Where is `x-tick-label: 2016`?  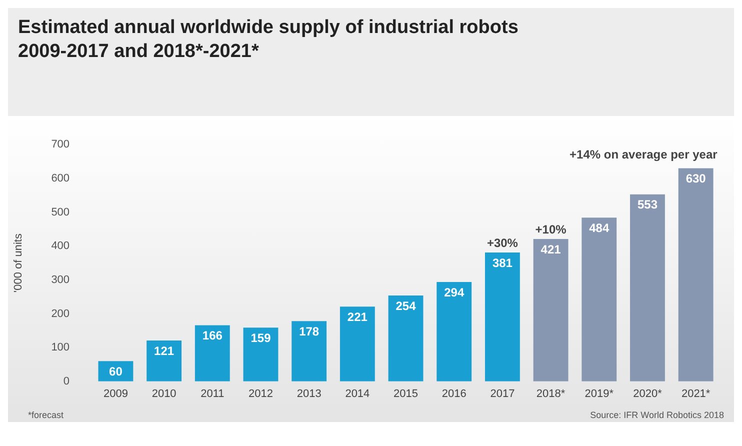 x-tick-label: 2016 is located at coordinates (454, 394).